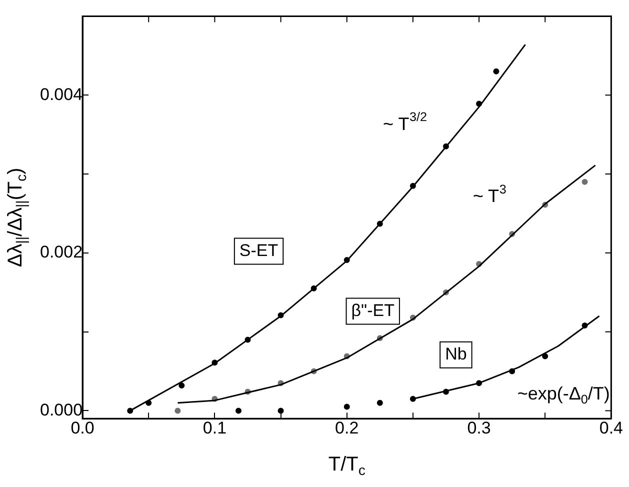 The height and width of the screenshot is (487, 629). Describe the element at coordinates (372, 310) in the screenshot. I see `series-label: β"-ET` at that location.